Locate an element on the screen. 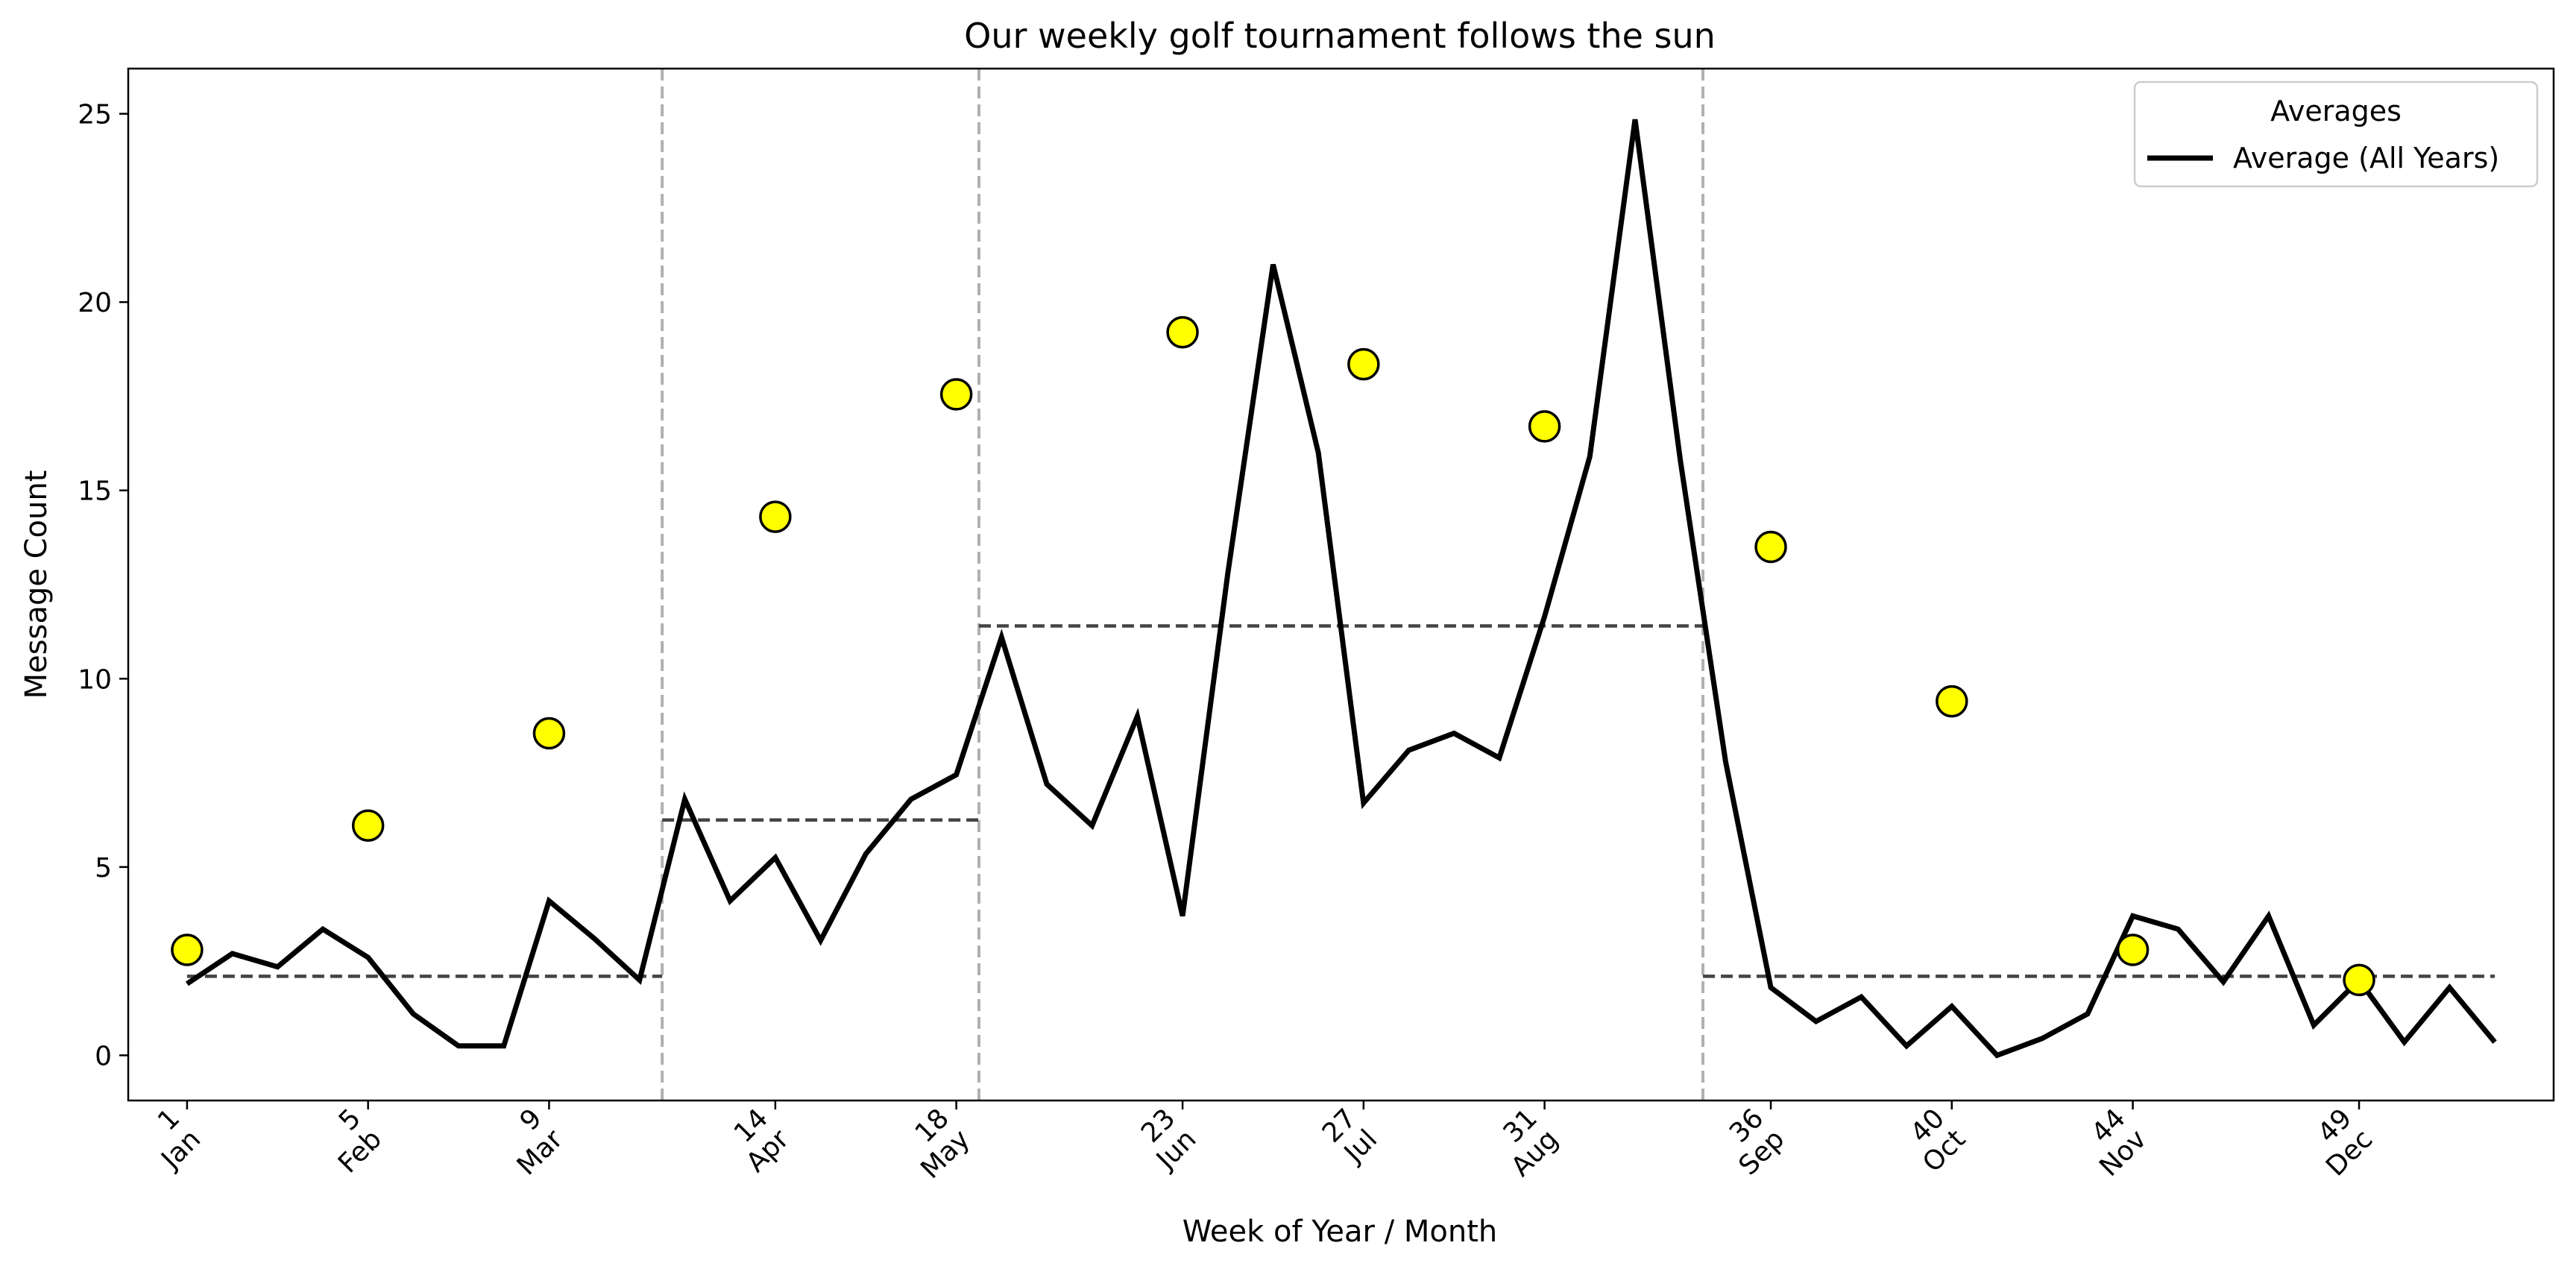  y-axis: 0 5 10 15 20 25 is located at coordinates (103, 585).